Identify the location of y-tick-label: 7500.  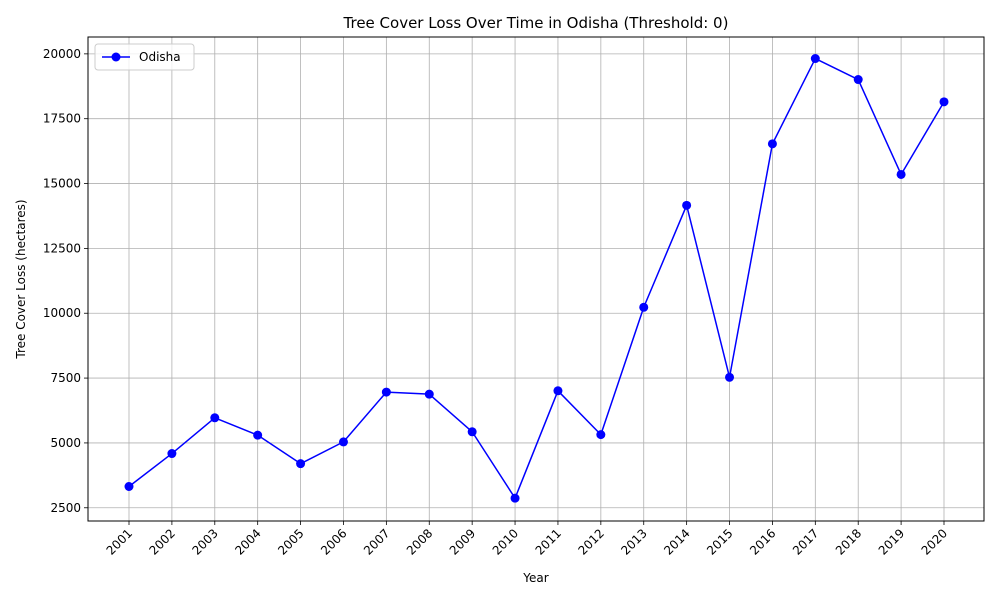
(65, 378).